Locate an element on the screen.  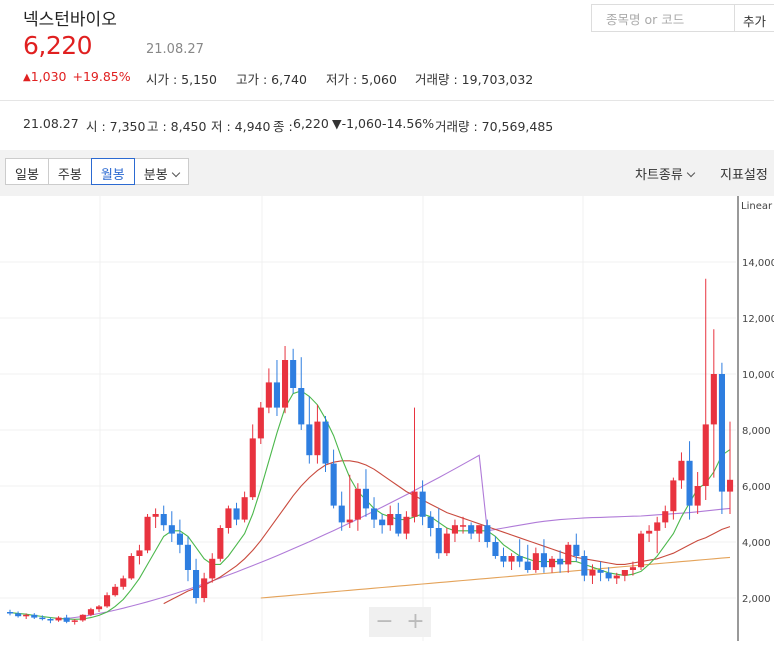
period-tabs: 일봉 주봉 월봉 분봉 is located at coordinates (97, 171).